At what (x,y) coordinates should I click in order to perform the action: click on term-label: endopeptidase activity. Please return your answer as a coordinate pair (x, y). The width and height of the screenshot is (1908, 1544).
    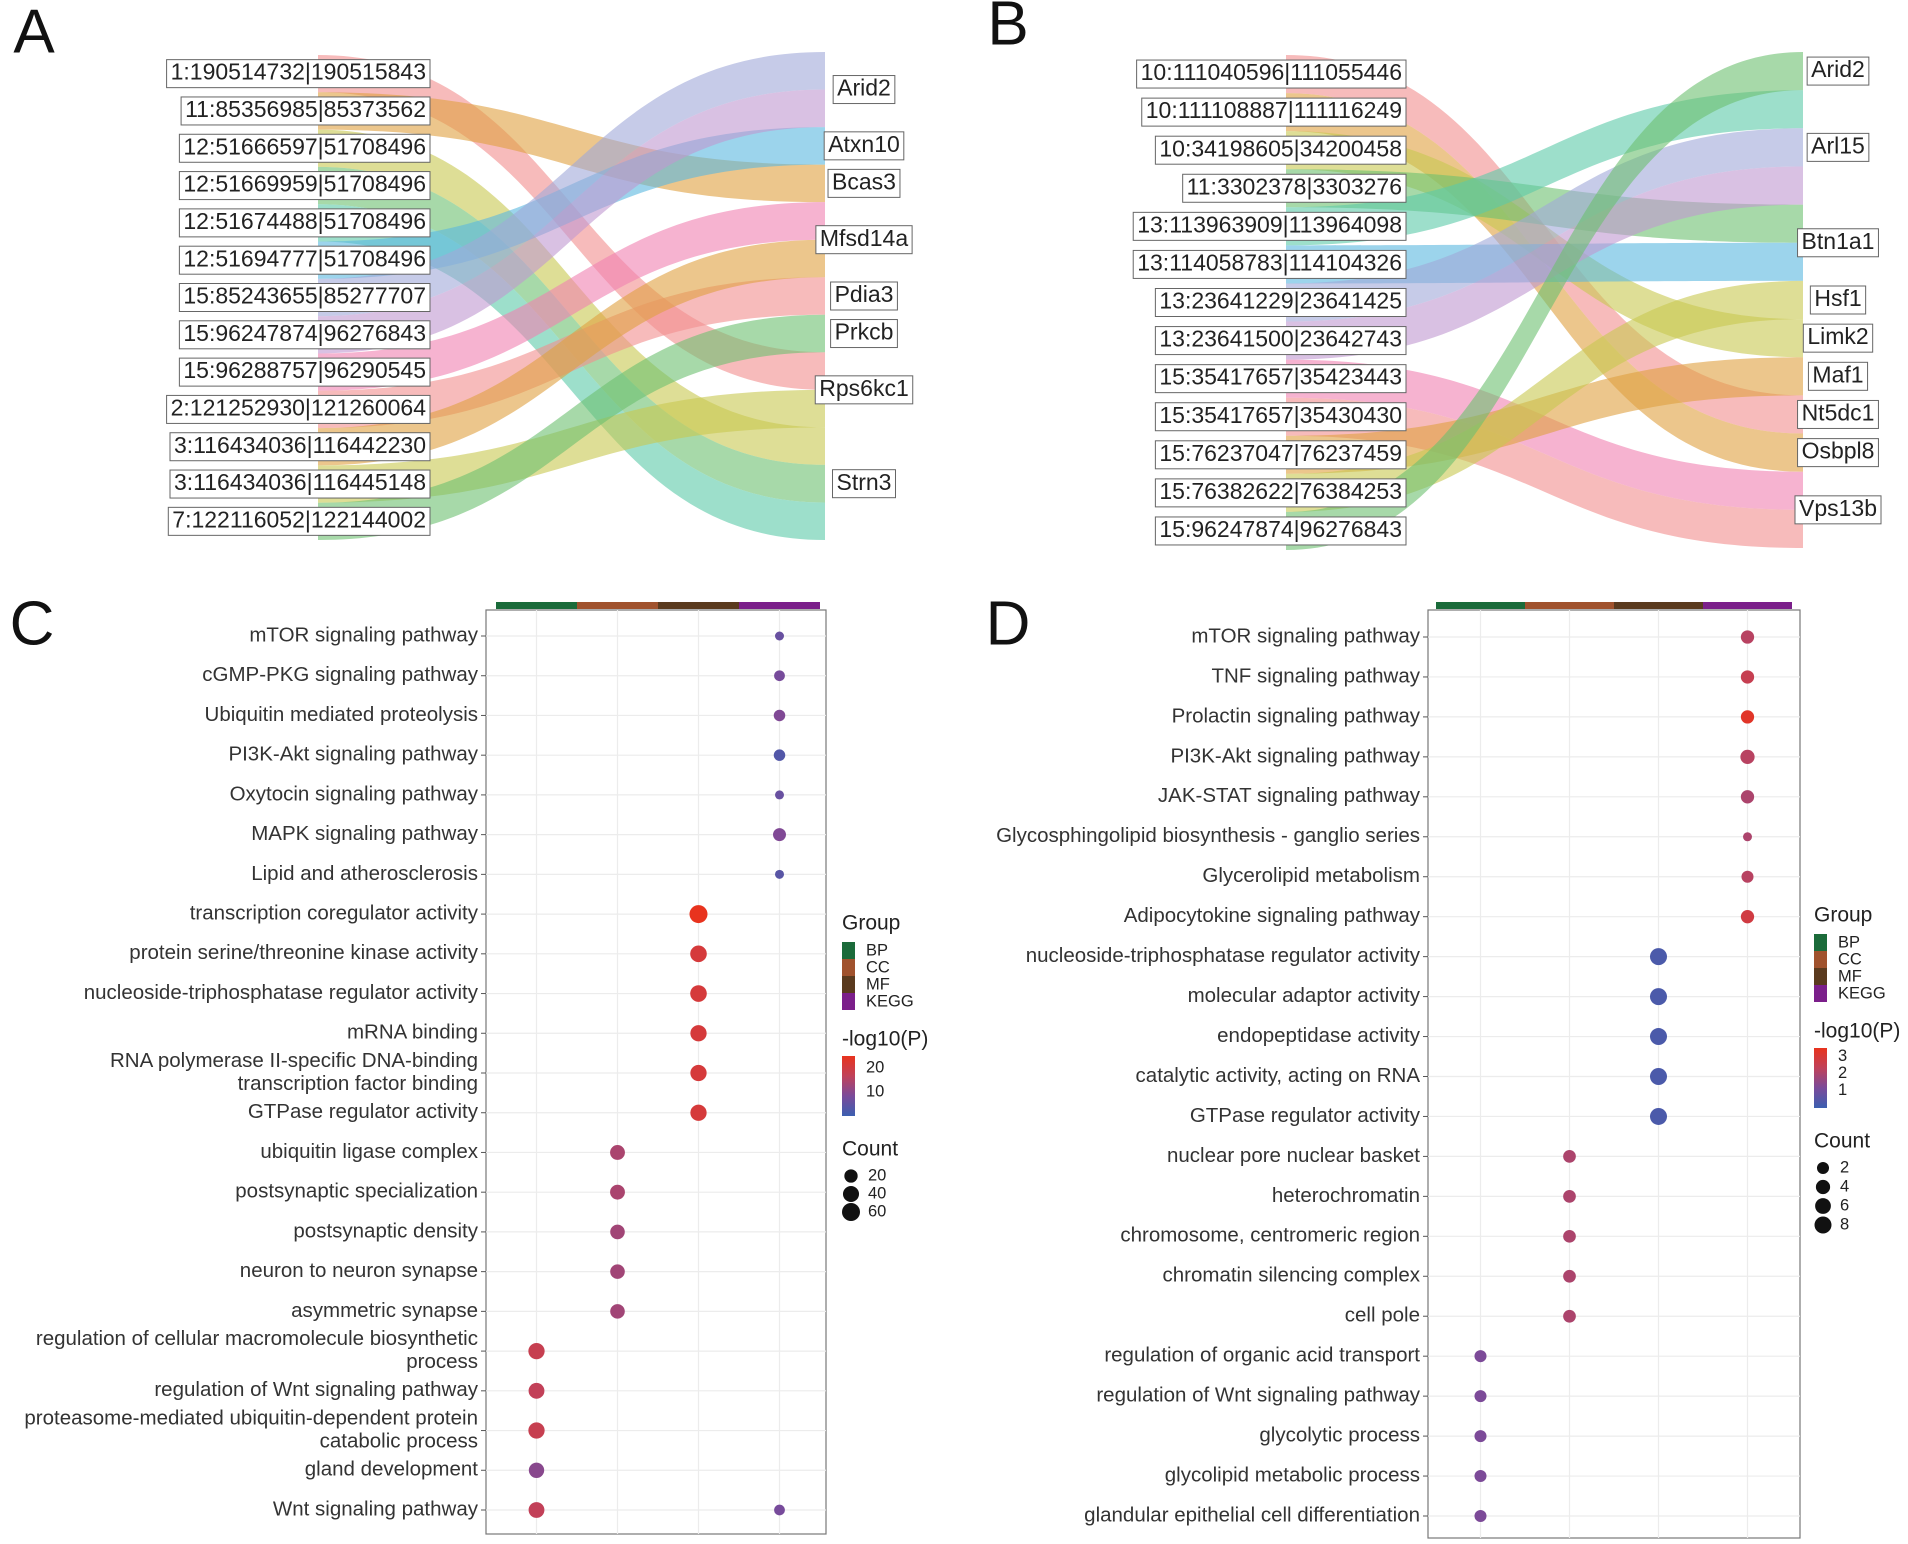
    Looking at the image, I should click on (1319, 1035).